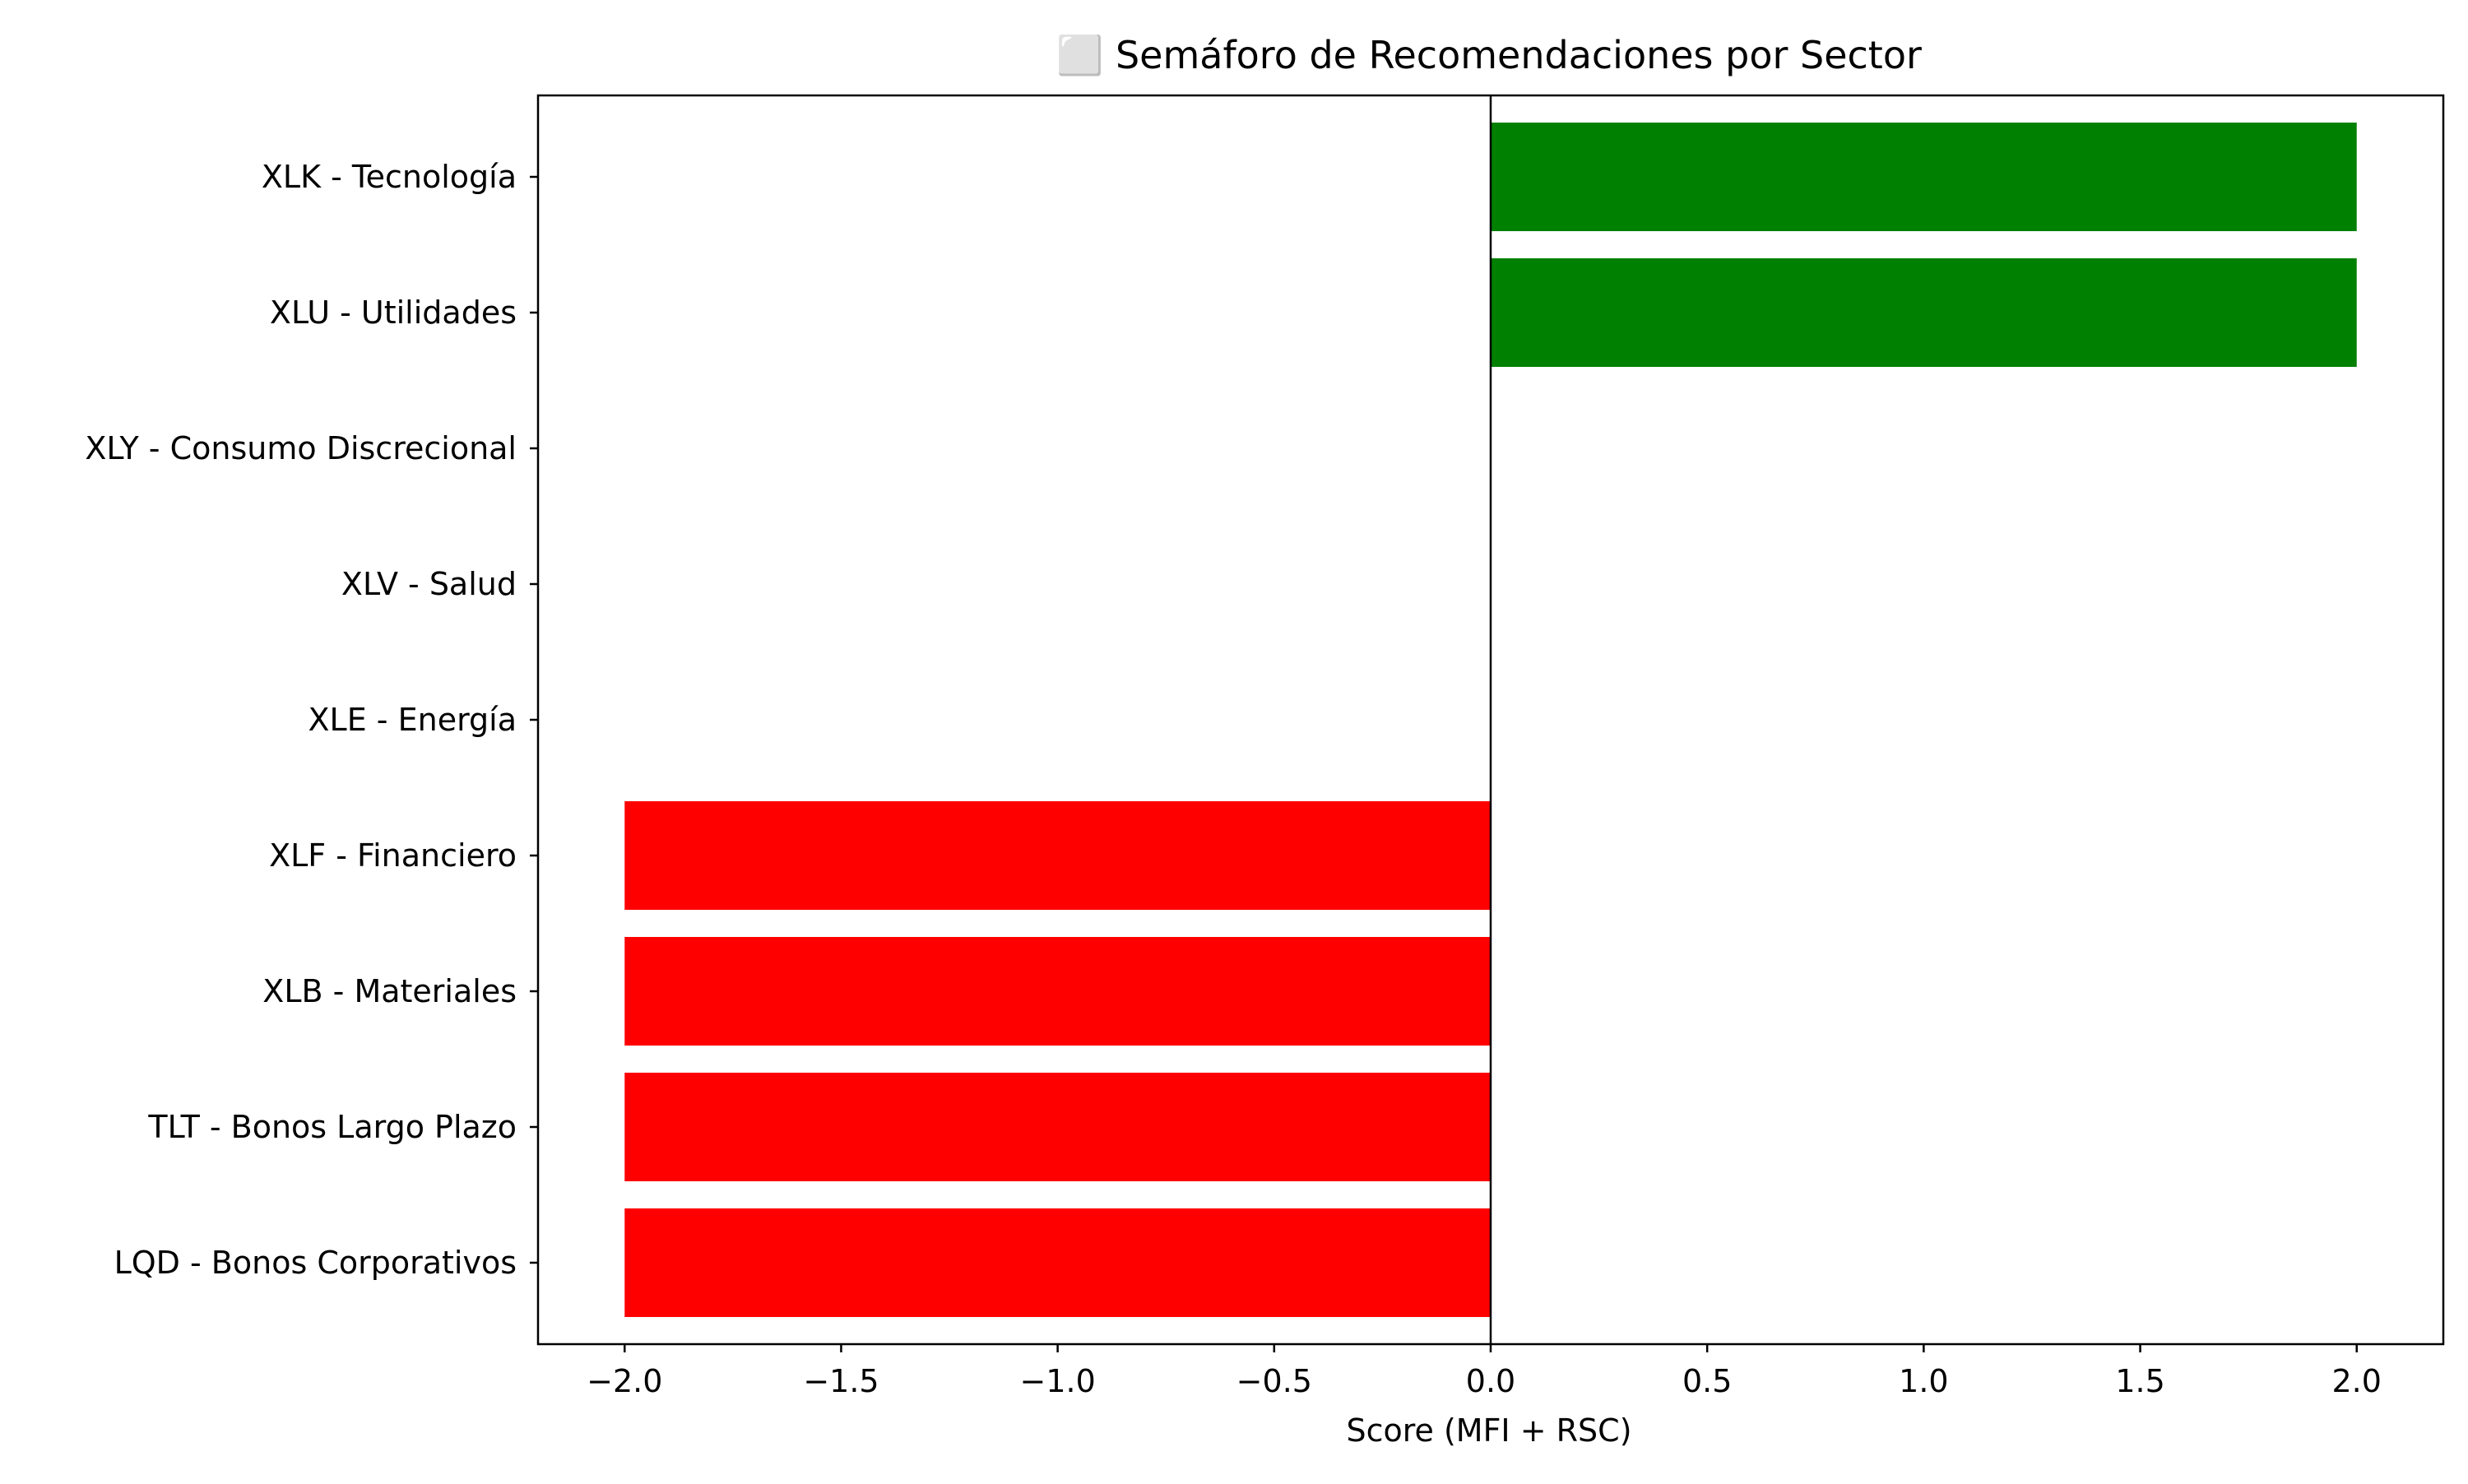  What do you see at coordinates (1707, 1381) in the screenshot?
I see `x-tick-label-5: 0.5` at bounding box center [1707, 1381].